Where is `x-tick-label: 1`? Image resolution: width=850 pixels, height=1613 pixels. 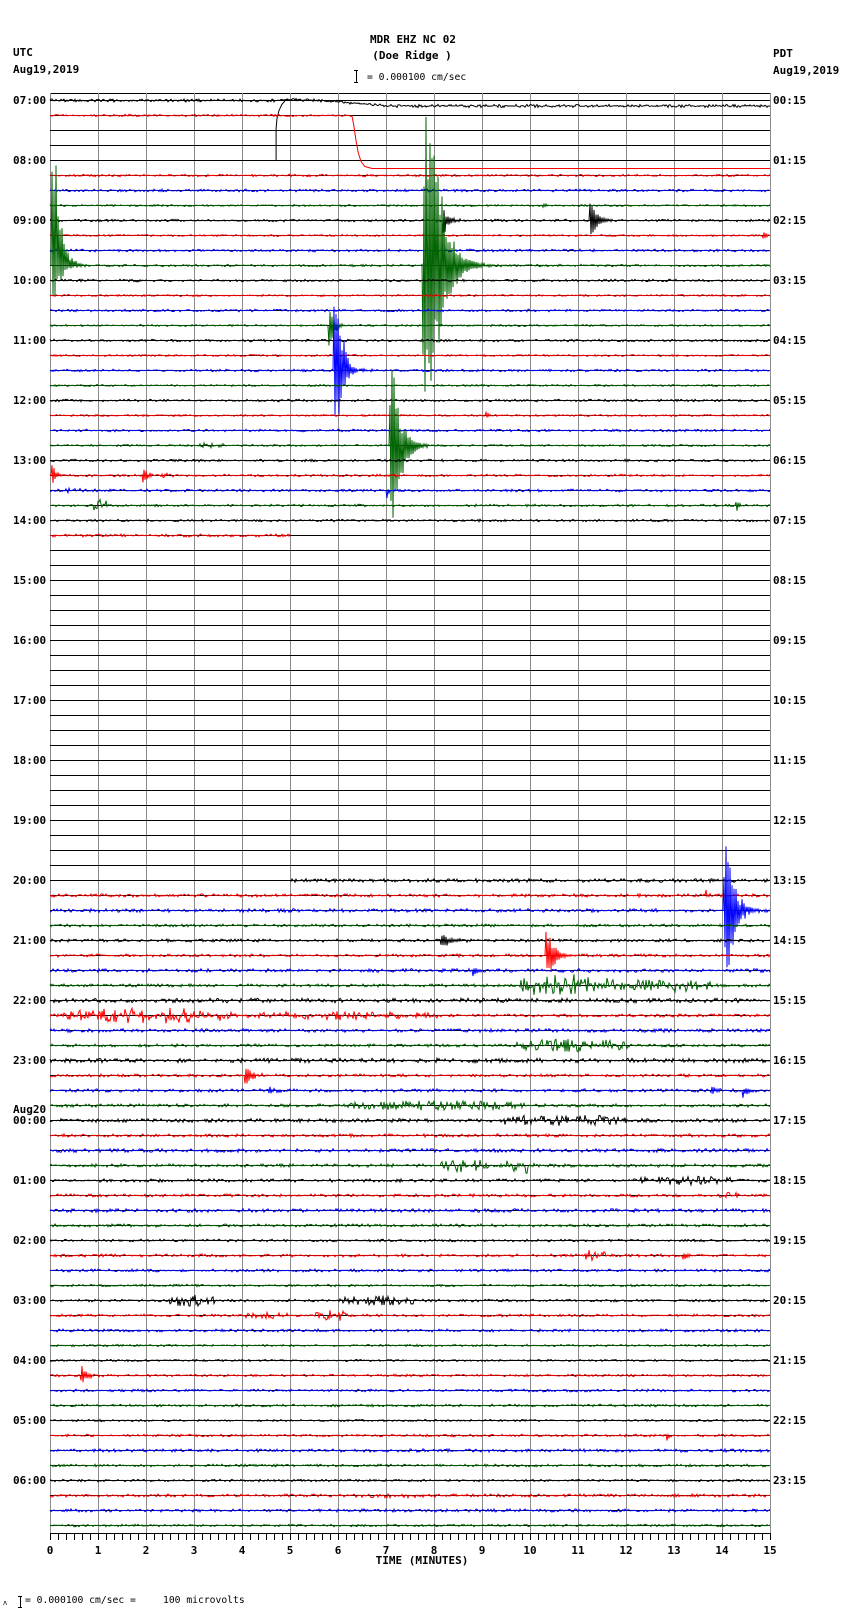
x-tick-label: 1 is located at coordinates (98, 1550).